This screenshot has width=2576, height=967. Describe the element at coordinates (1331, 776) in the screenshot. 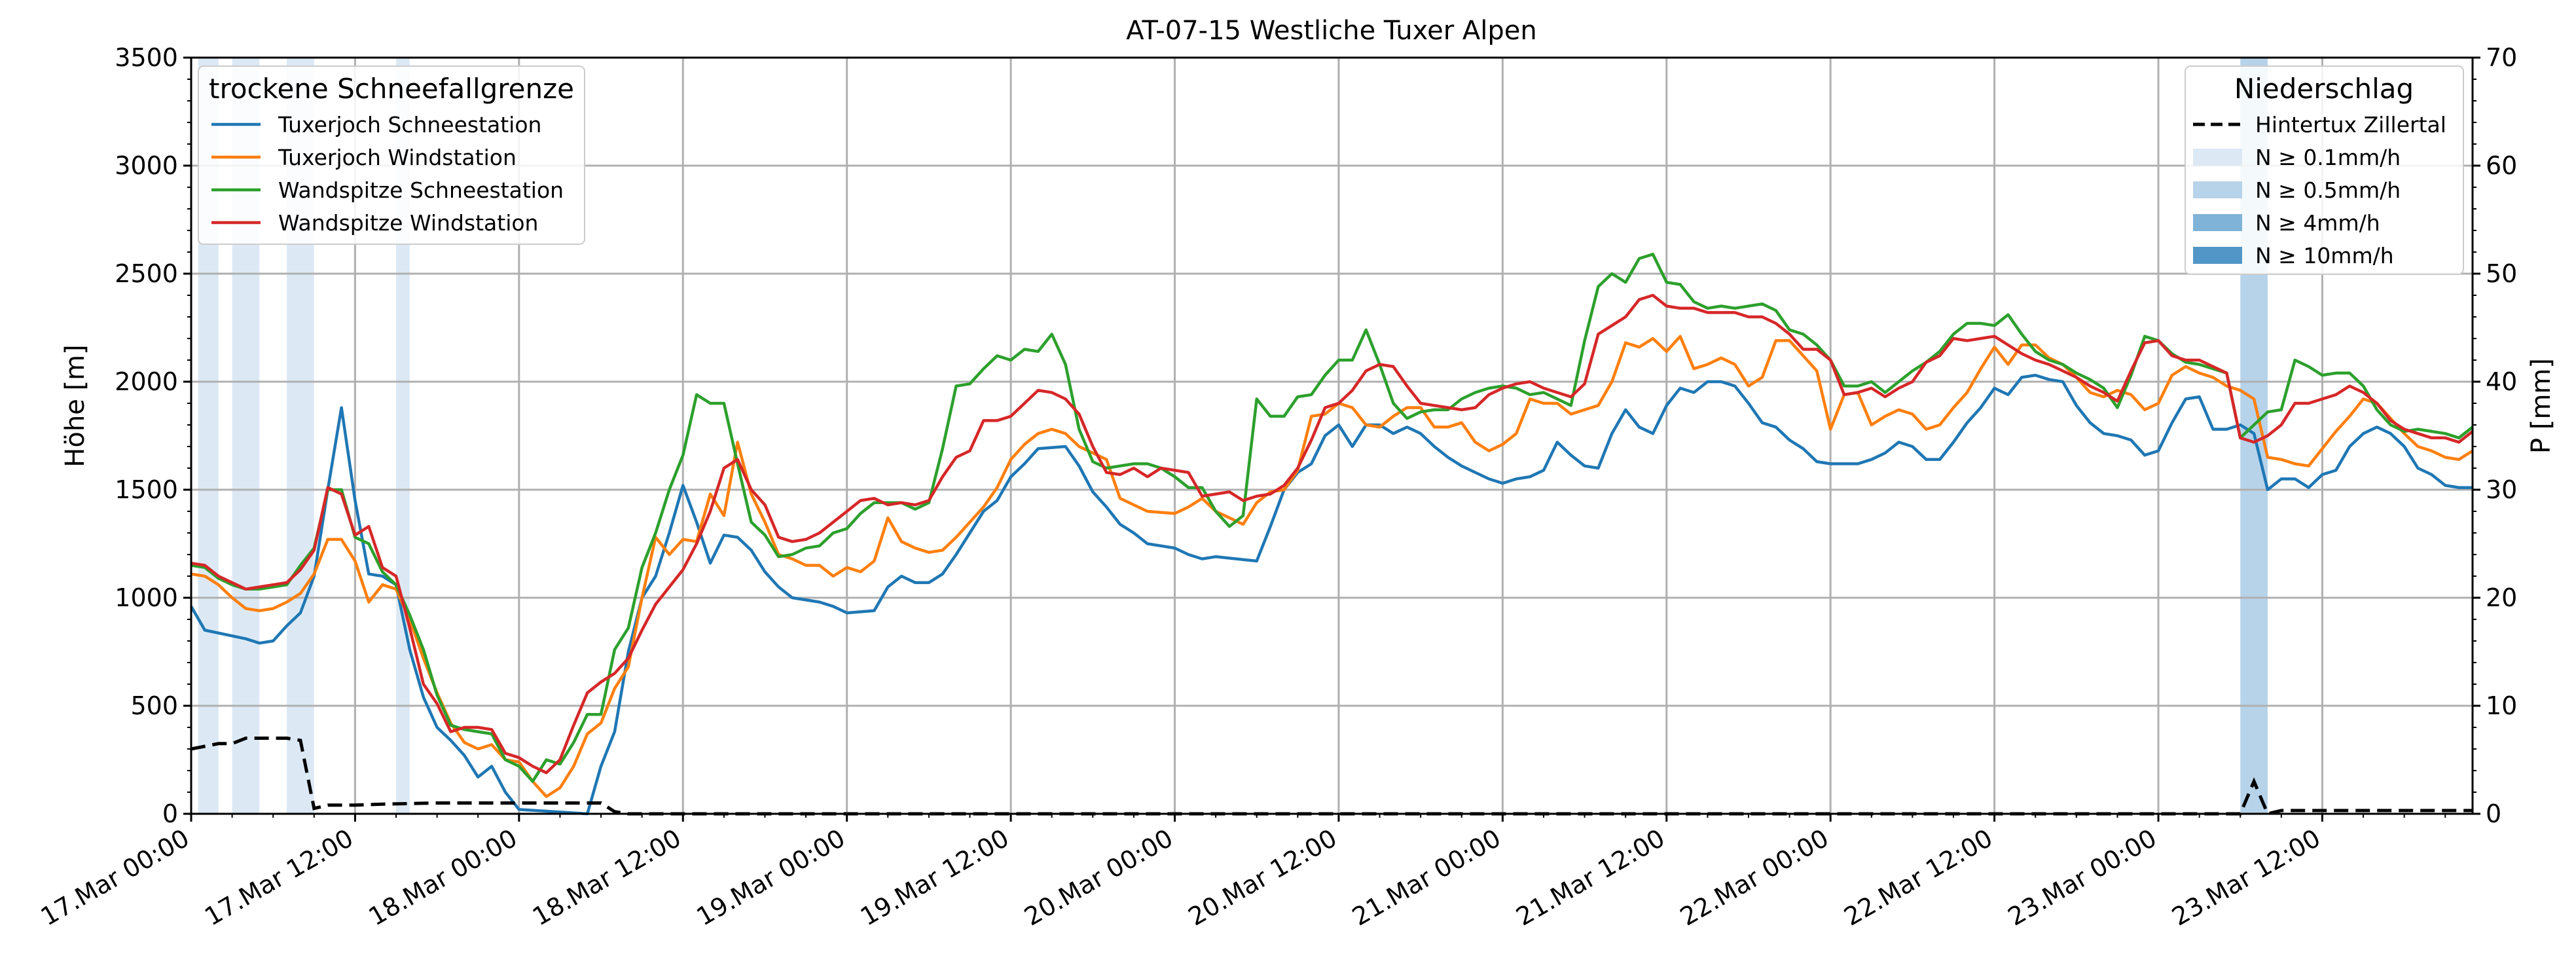

I see `precip-line-hintertux-zillertal` at that location.